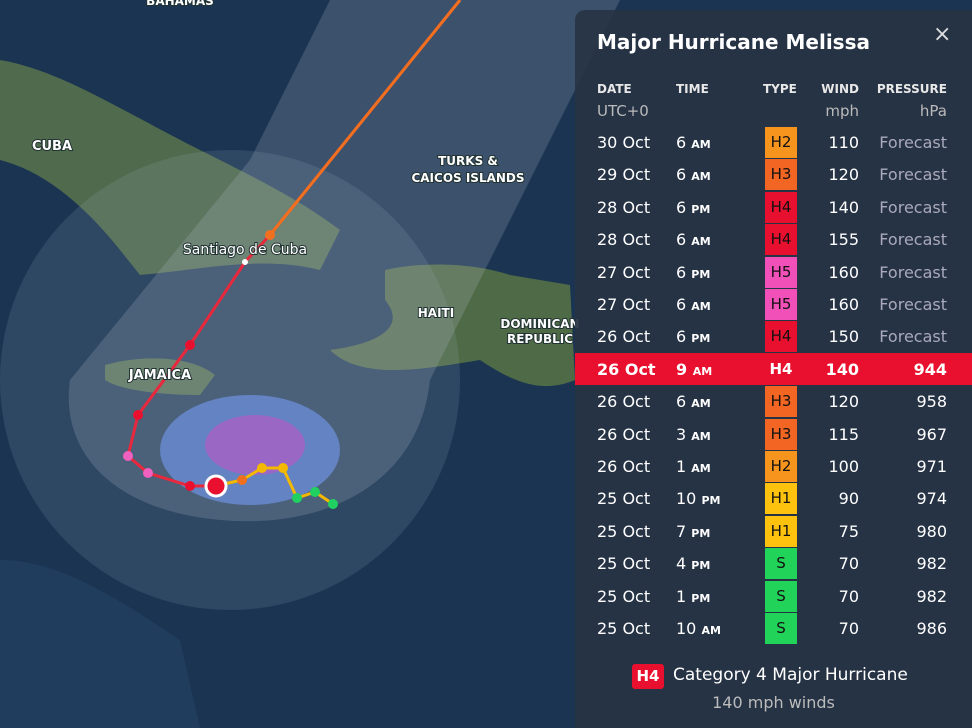  I want to click on wind: 115, so click(843, 434).